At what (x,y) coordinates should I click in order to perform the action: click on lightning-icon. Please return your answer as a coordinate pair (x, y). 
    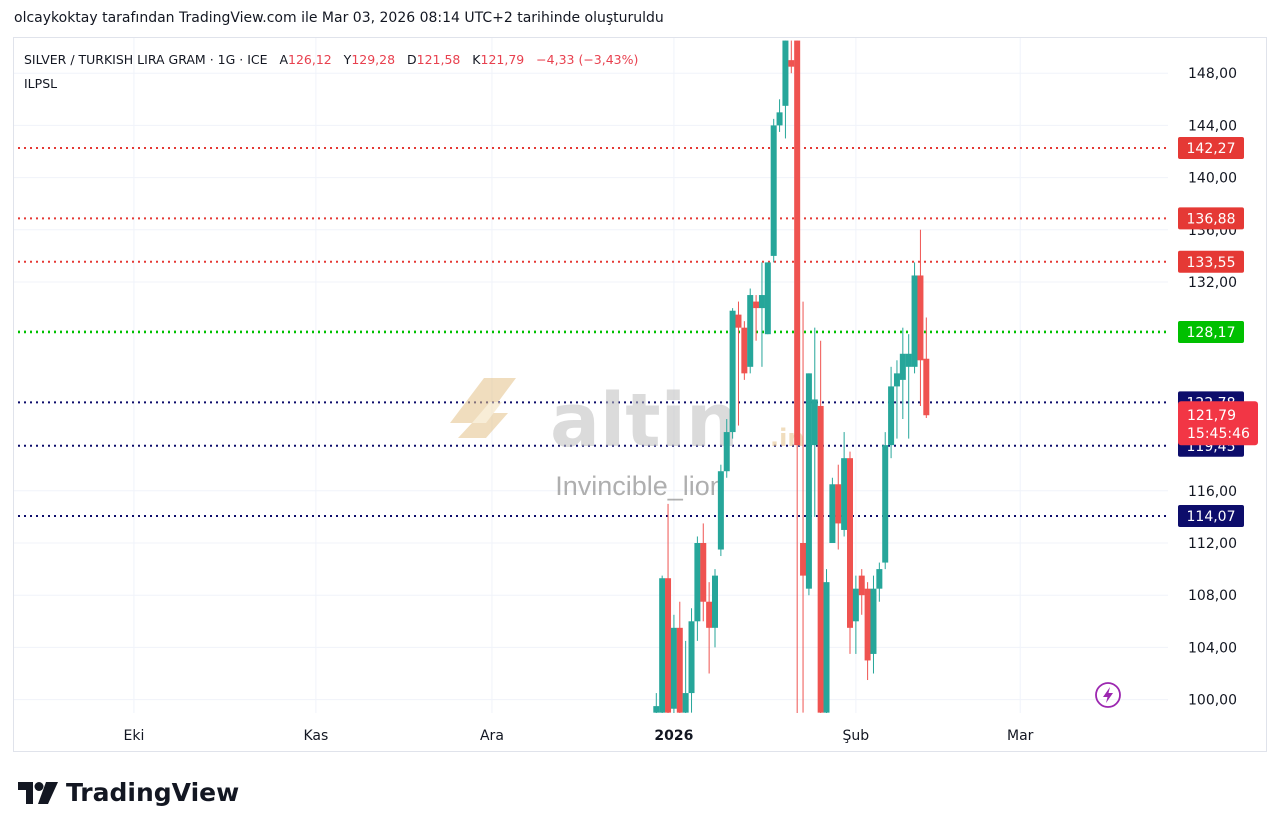
    Looking at the image, I should click on (1108, 695).